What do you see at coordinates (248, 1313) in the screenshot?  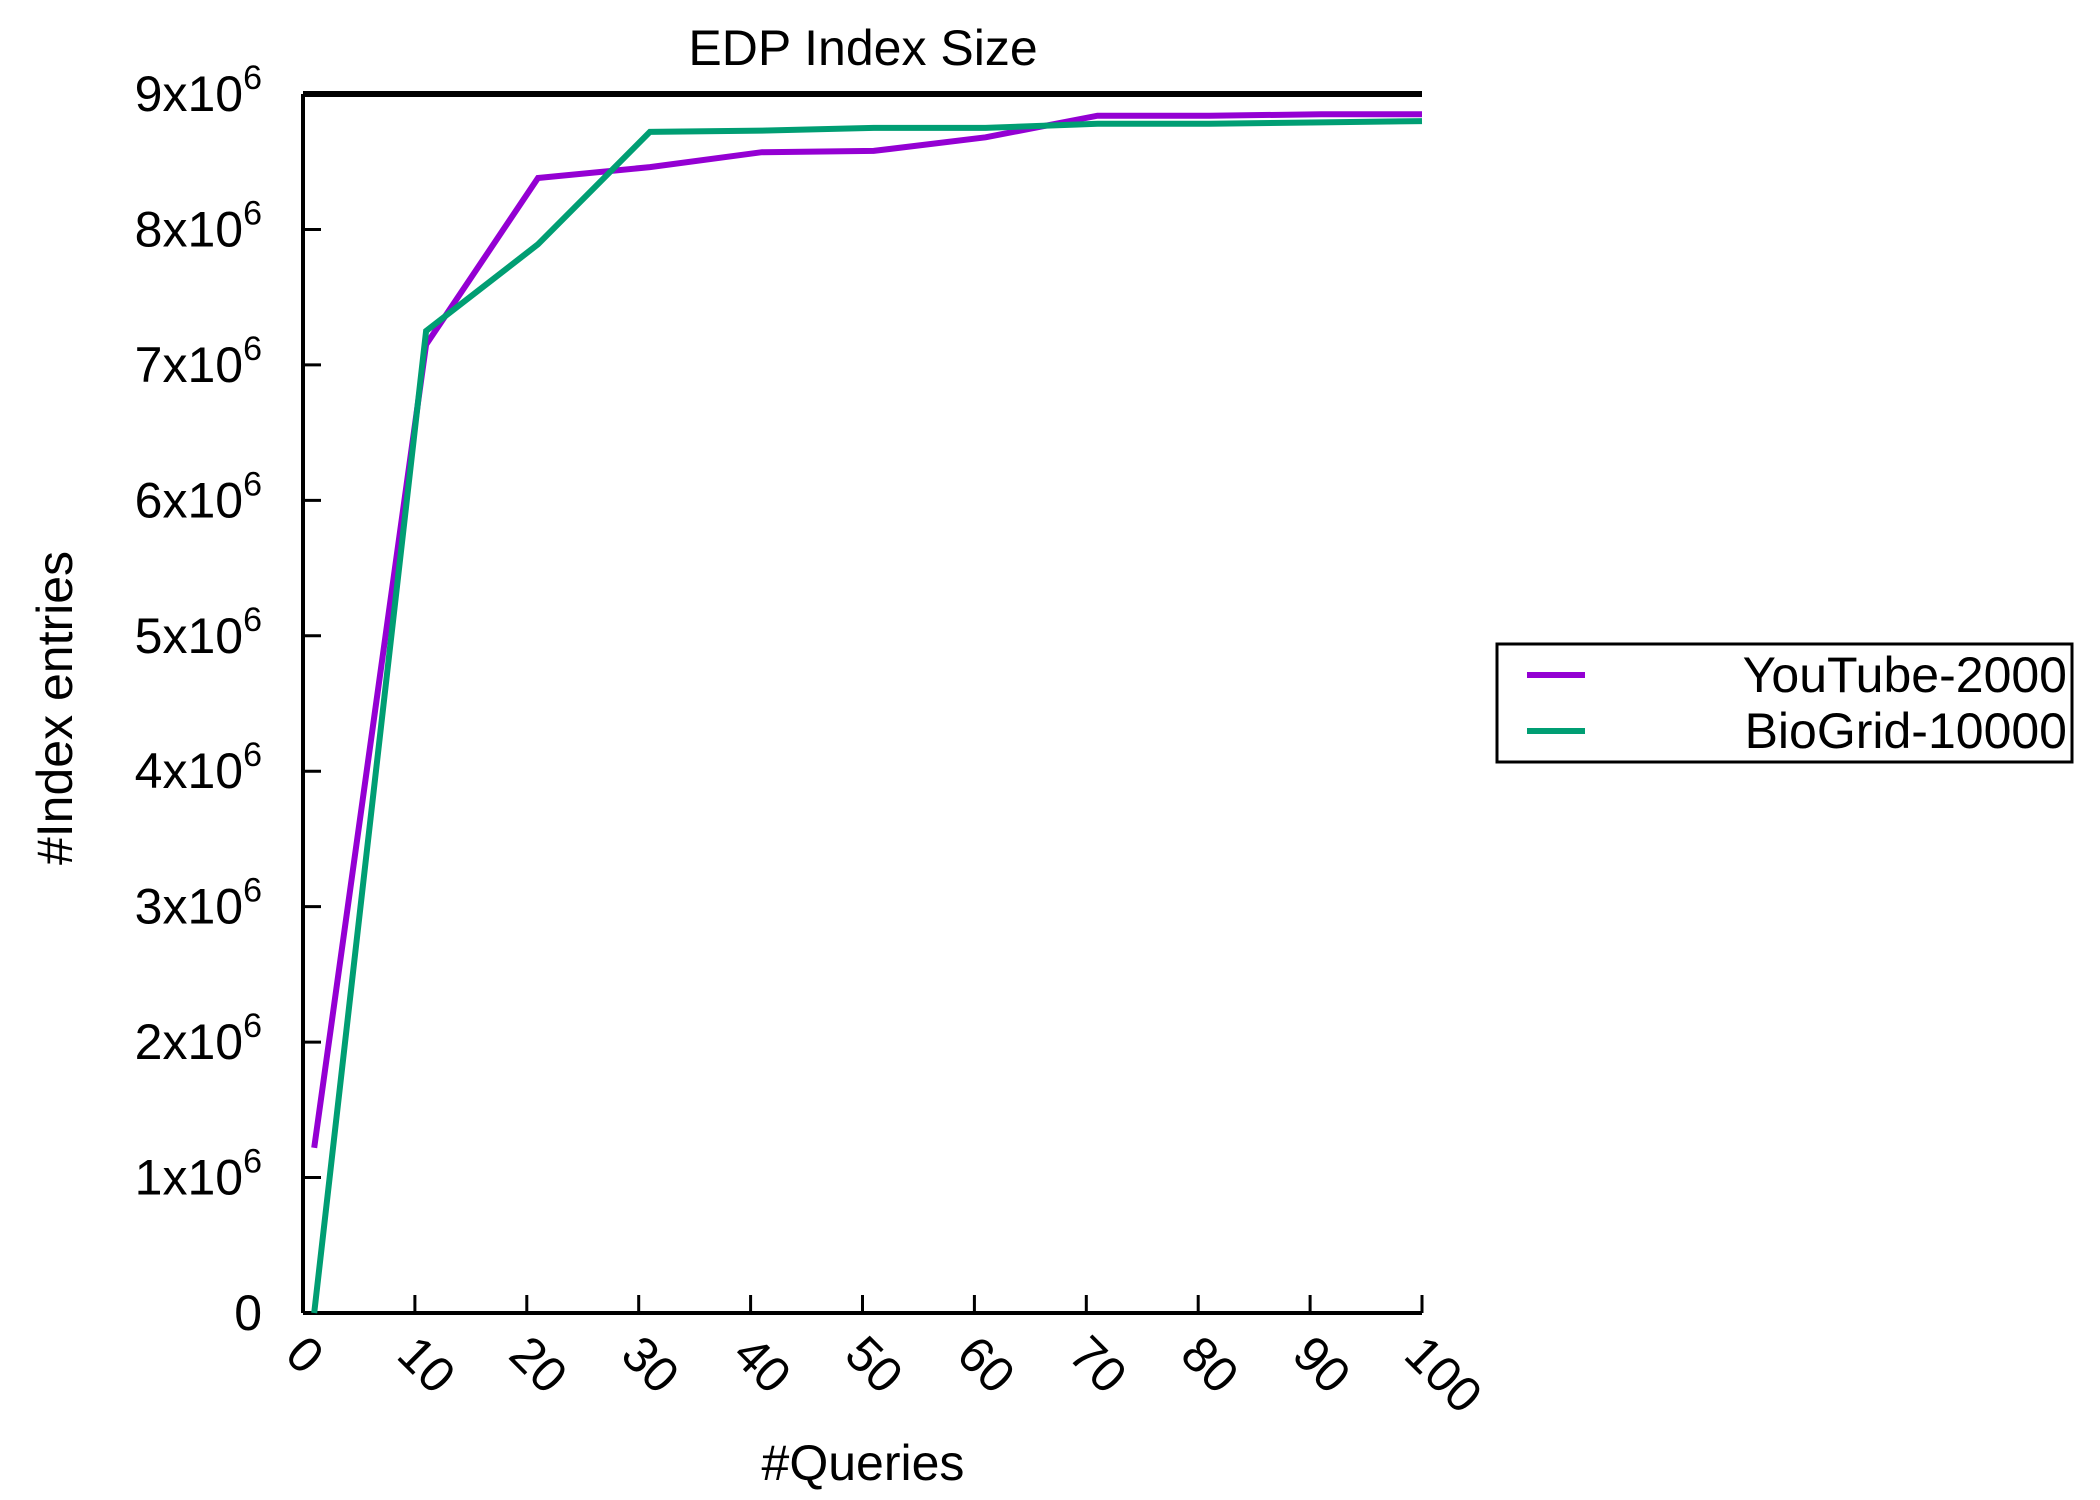 I see `y-tick-label: 0` at bounding box center [248, 1313].